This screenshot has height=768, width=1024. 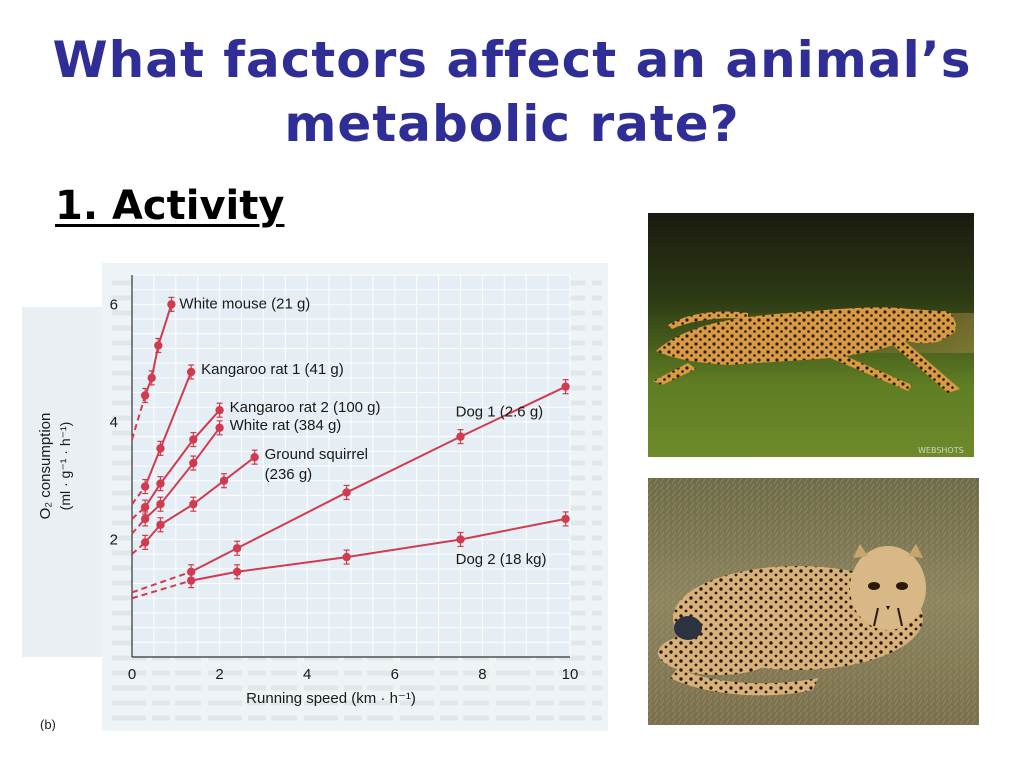 I want to click on x-axis-label: Running speed (km · h⁻¹), so click(x=331, y=698).